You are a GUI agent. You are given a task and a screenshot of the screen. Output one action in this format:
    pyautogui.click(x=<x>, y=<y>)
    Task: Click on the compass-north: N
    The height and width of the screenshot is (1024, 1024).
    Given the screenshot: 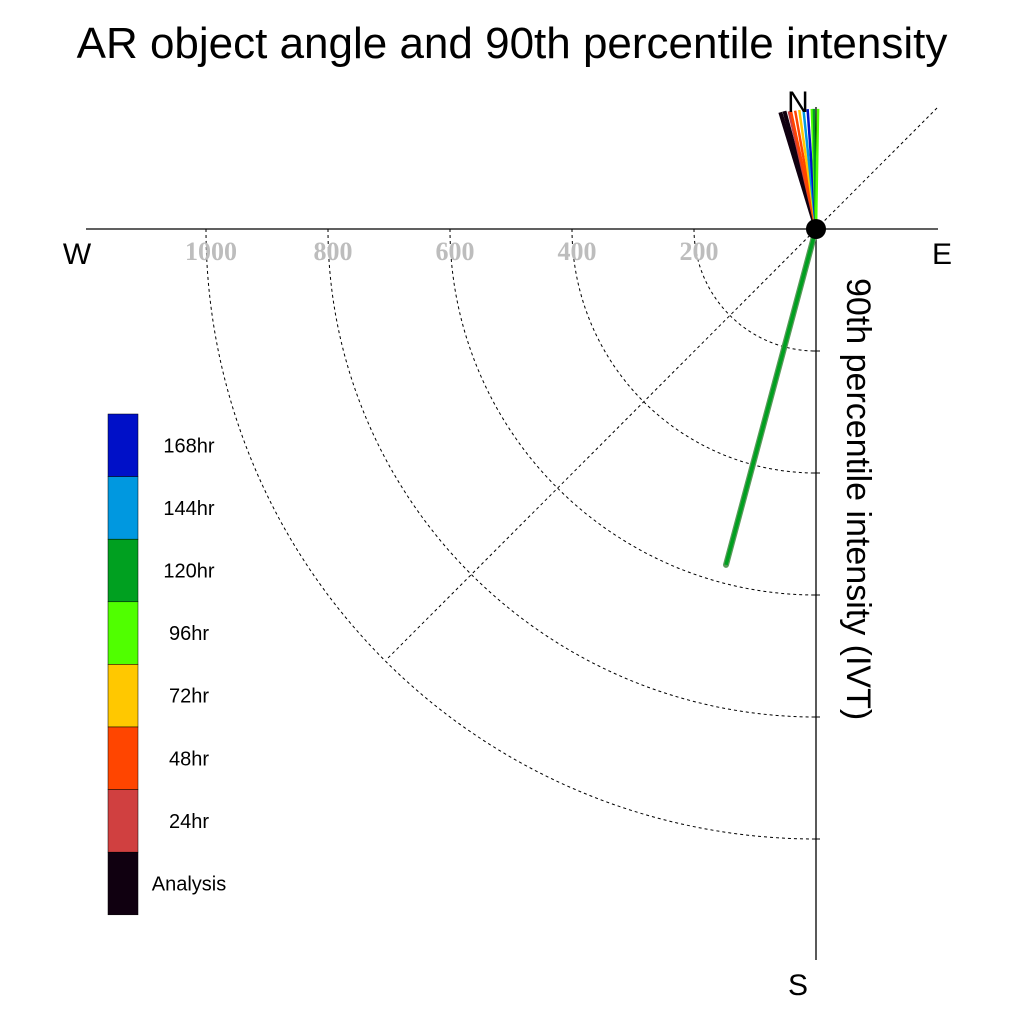 What is the action you would take?
    pyautogui.click(x=798, y=102)
    